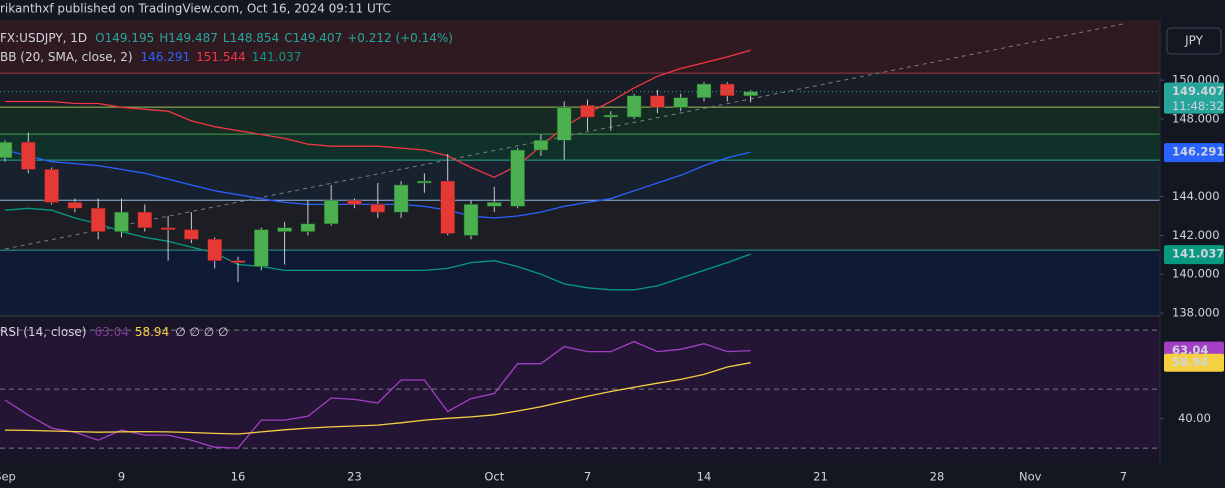 The image size is (1225, 488). Describe the element at coordinates (1198, 254) in the screenshot. I see `bb-lower-label: 141.037` at that location.